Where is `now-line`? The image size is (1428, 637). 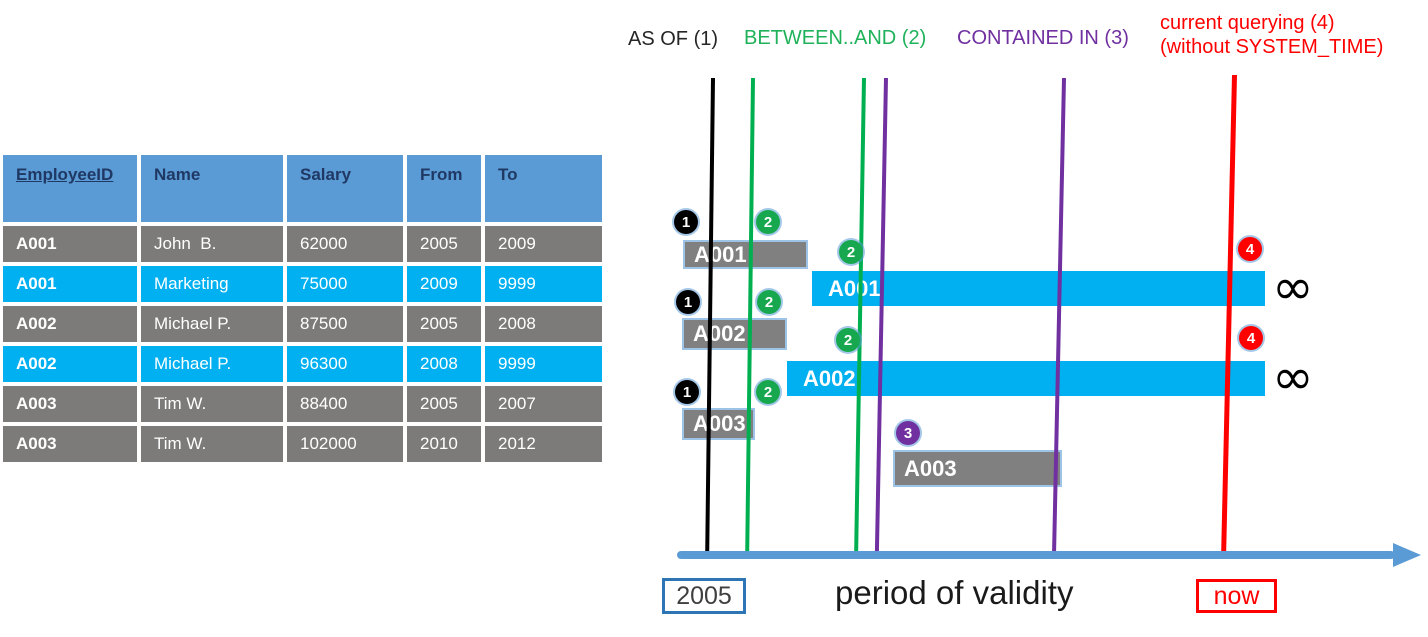
now-line is located at coordinates (1229, 315).